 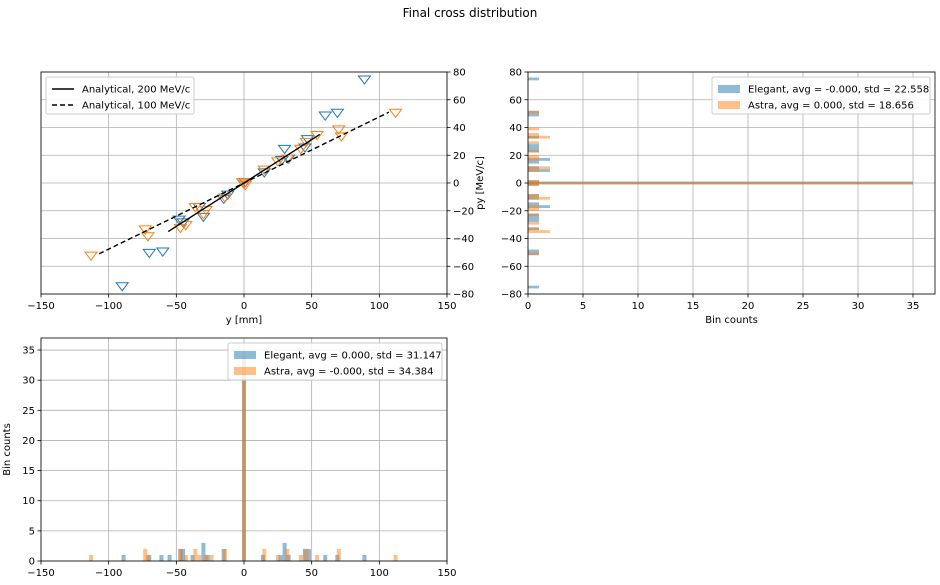 What do you see at coordinates (28, 411) in the screenshot?
I see `y-tick-label: 25` at bounding box center [28, 411].